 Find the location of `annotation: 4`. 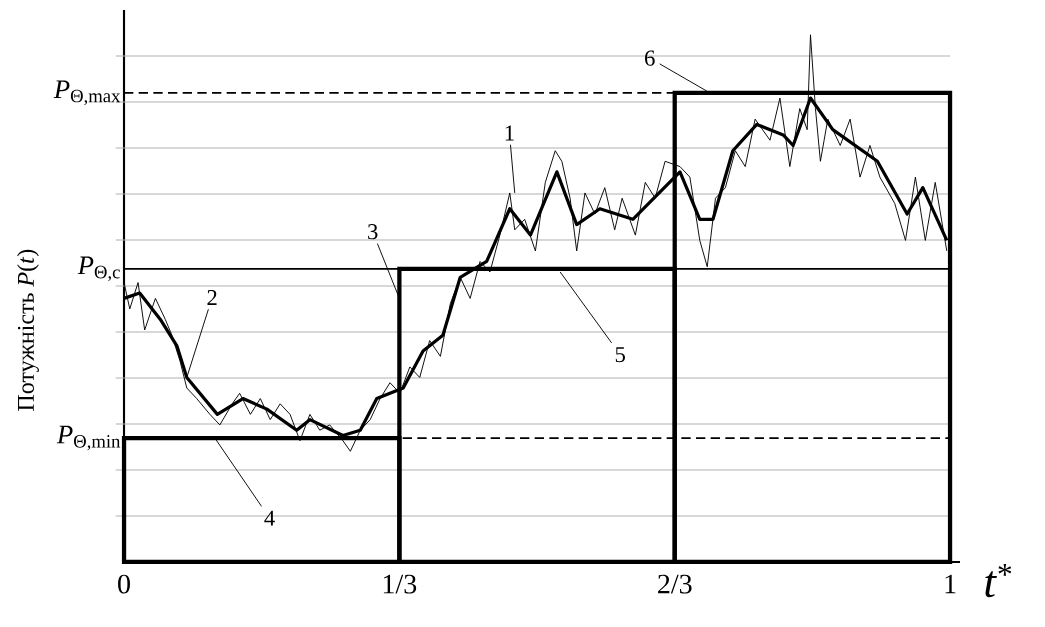

annotation: 4 is located at coordinates (269, 518).